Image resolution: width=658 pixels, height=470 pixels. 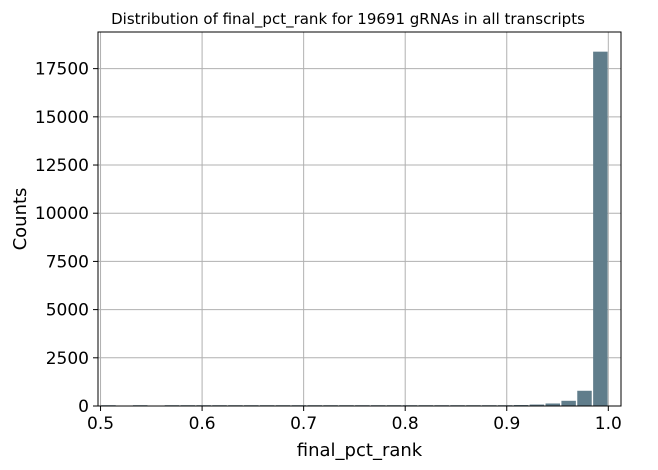 I want to click on x-axis-label: final_pct_rank, so click(x=360, y=450).